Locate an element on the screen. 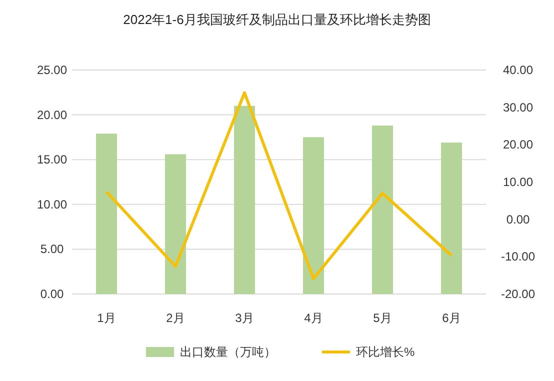 Image resolution: width=554 pixels, height=381 pixels. y-tick-label: 5.00 is located at coordinates (52, 249).